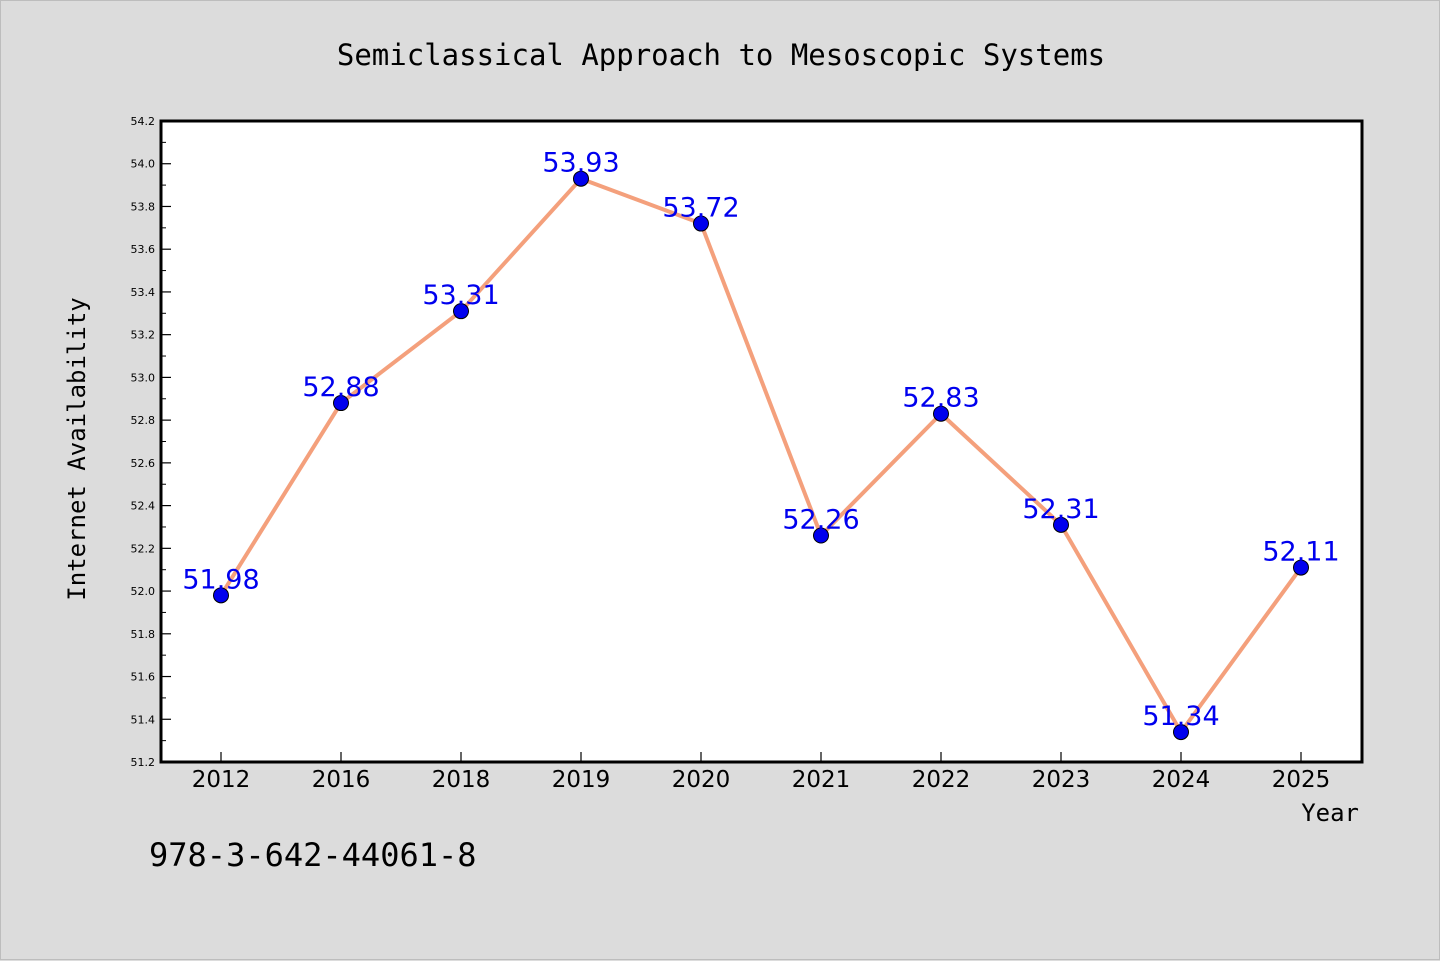 This screenshot has height=961, width=1440. Describe the element at coordinates (143, 463) in the screenshot. I see `y-tick-label: 52.6` at that location.